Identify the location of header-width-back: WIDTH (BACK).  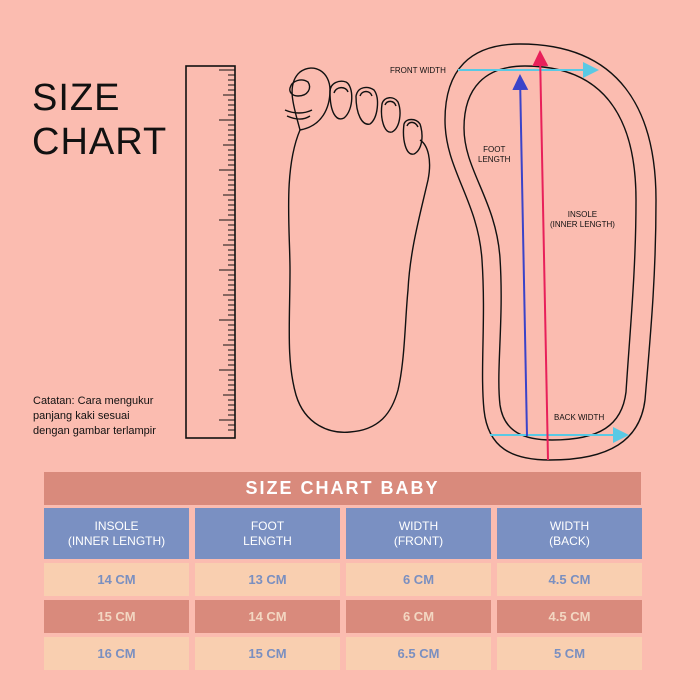
(569, 533).